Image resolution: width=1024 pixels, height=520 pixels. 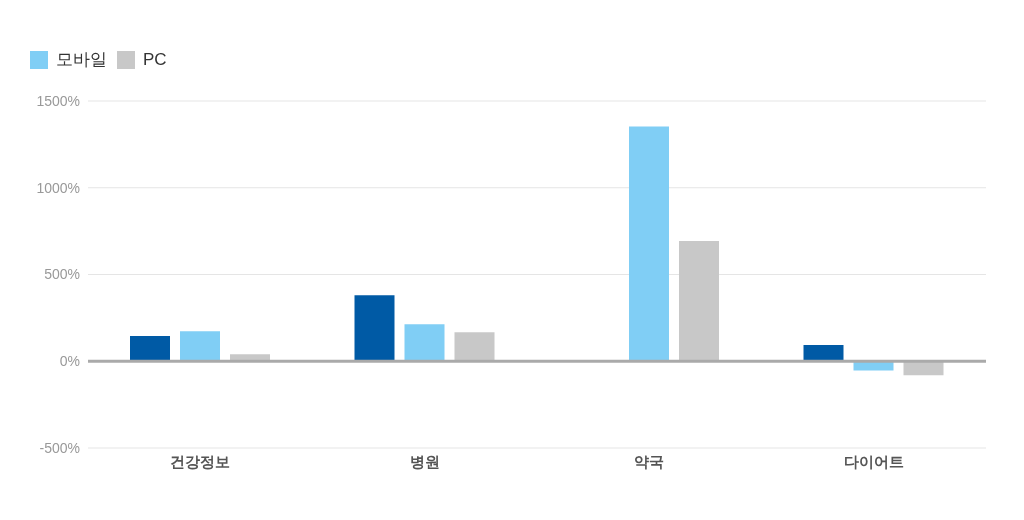 What do you see at coordinates (58, 100) in the screenshot?
I see `y-tick-label: 1500%` at bounding box center [58, 100].